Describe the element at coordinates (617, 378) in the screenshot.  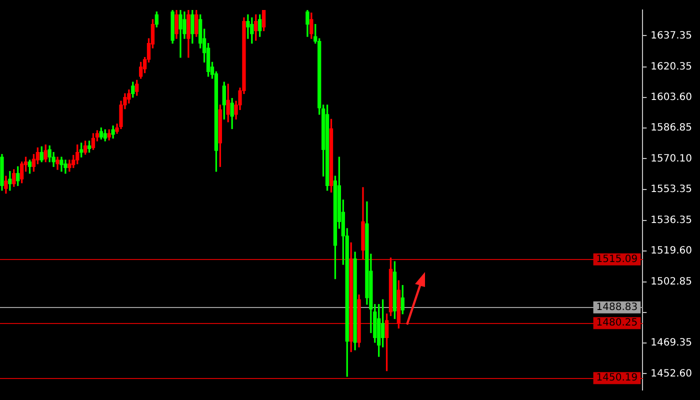
I see `ref-line-label: 1450.19` at that location.